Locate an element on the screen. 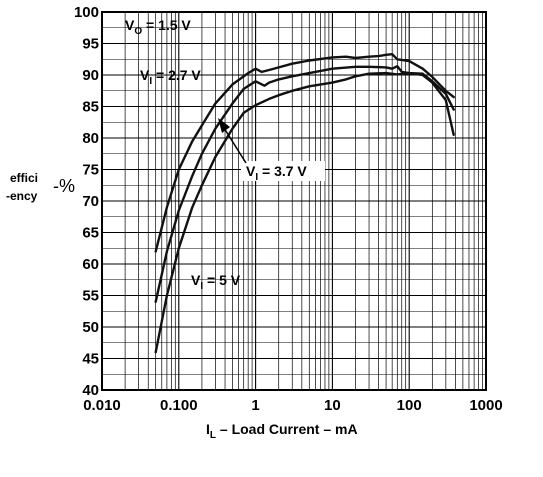  annotation-vo: VO = 1.5 V is located at coordinates (158, 27).